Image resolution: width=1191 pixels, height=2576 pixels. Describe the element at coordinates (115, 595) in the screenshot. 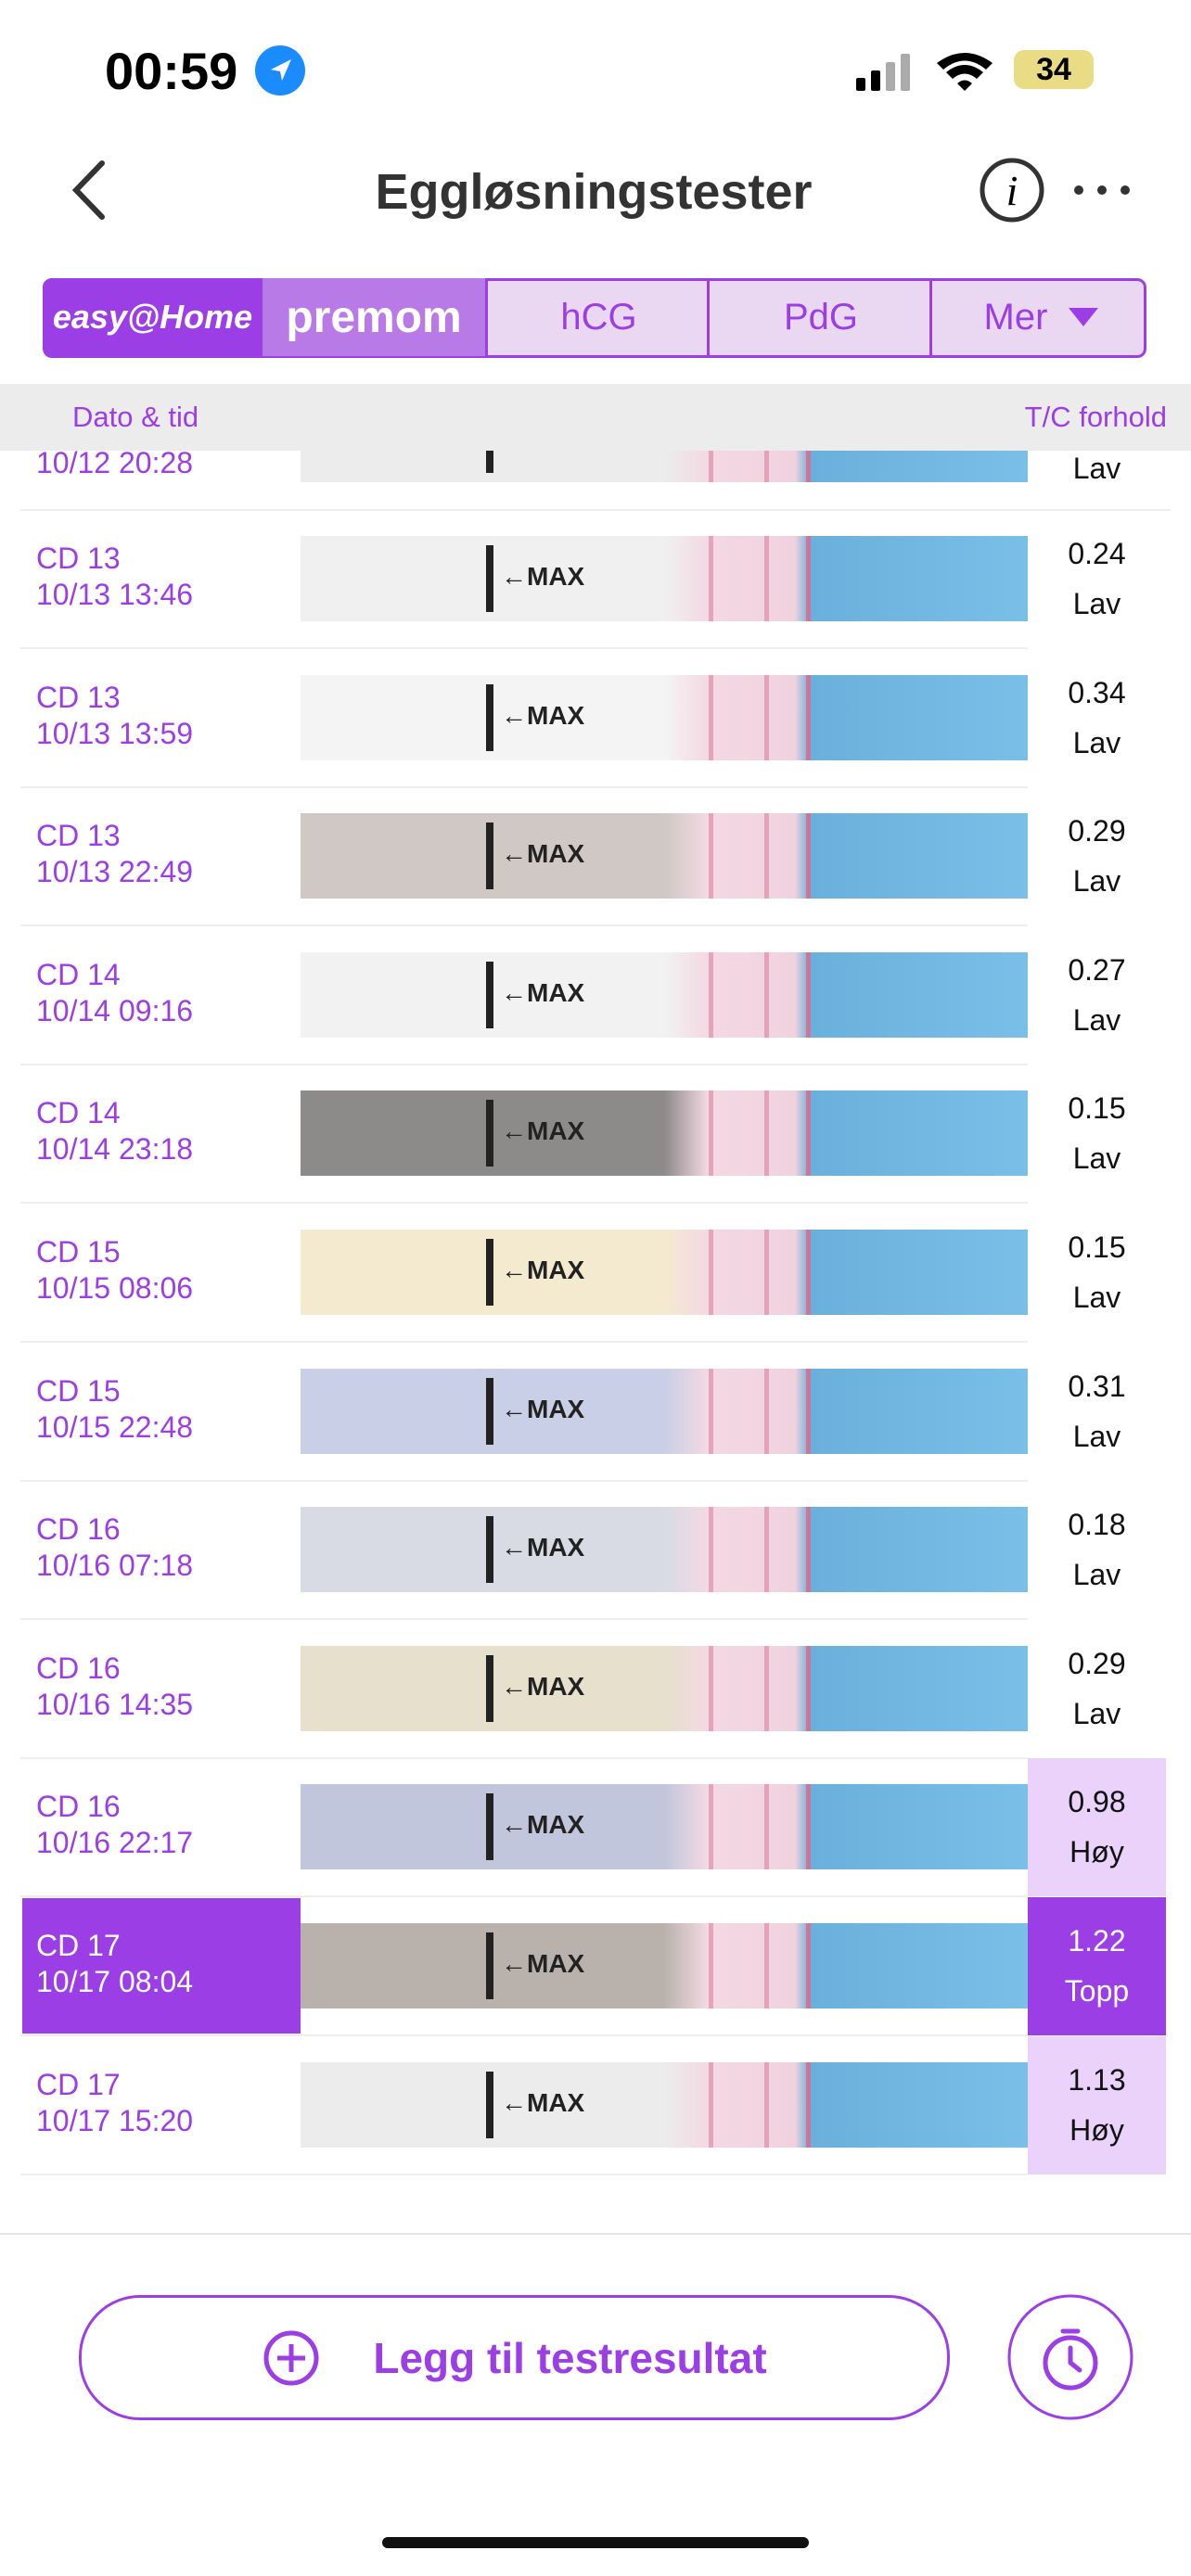

I see `date-time: 10/13 13:46` at that location.